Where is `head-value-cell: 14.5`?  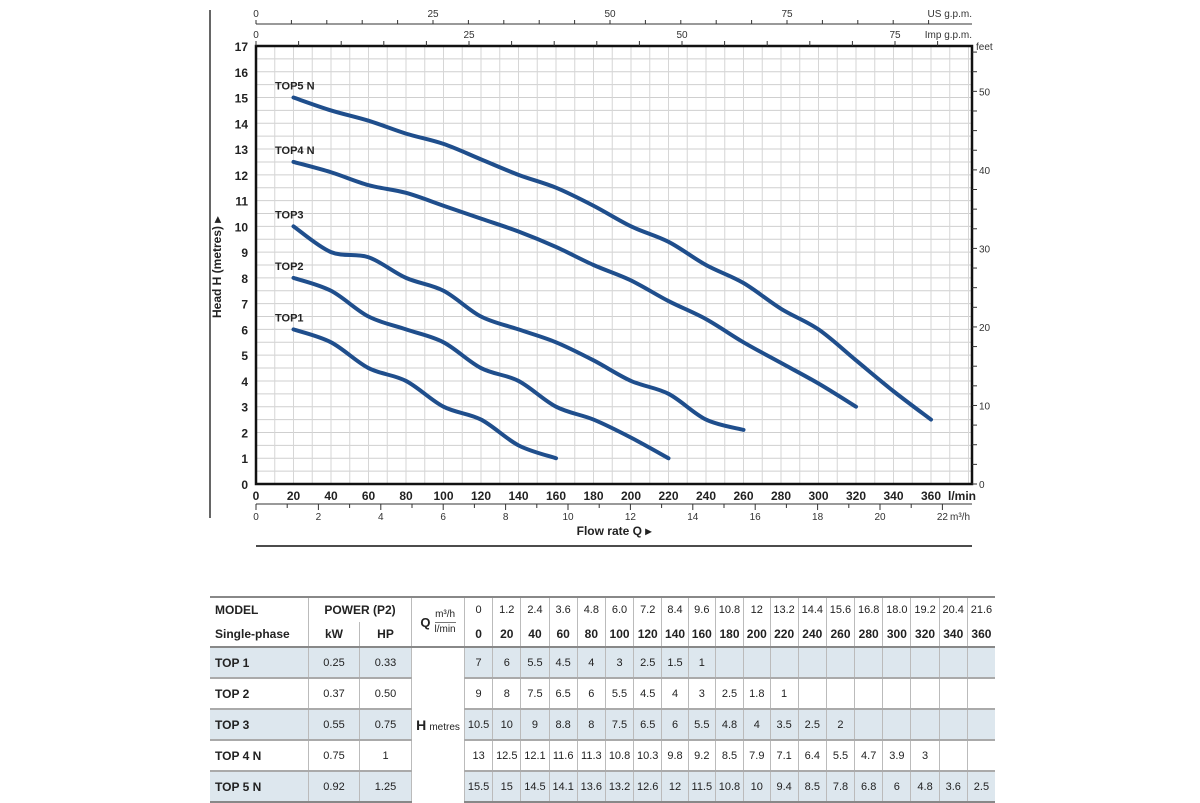
head-value-cell: 14.5 is located at coordinates (535, 786).